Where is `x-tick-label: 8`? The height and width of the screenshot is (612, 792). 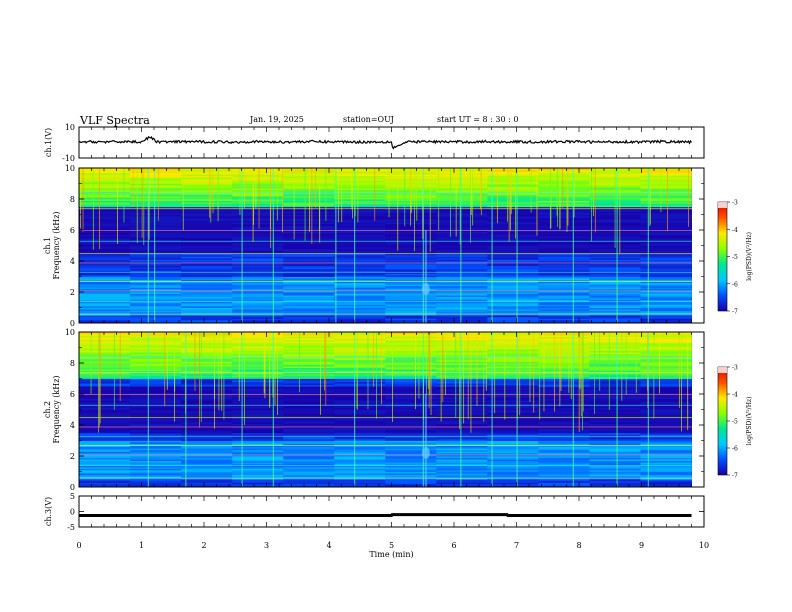
x-tick-label: 8 is located at coordinates (578, 545).